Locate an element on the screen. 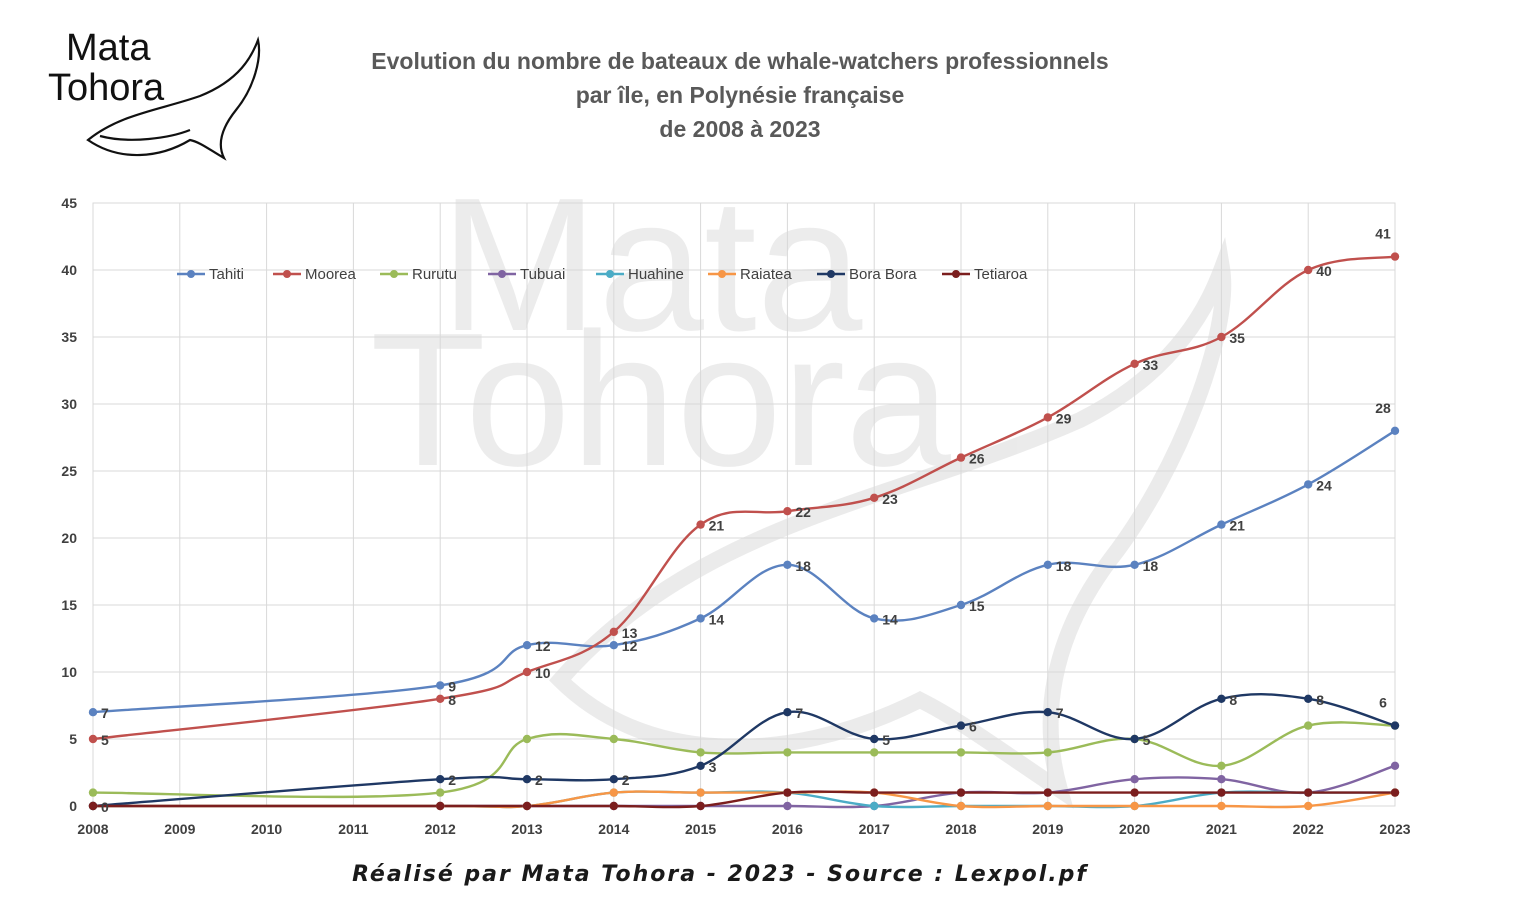  data-label-bora-bora: 6 is located at coordinates (1383, 703).